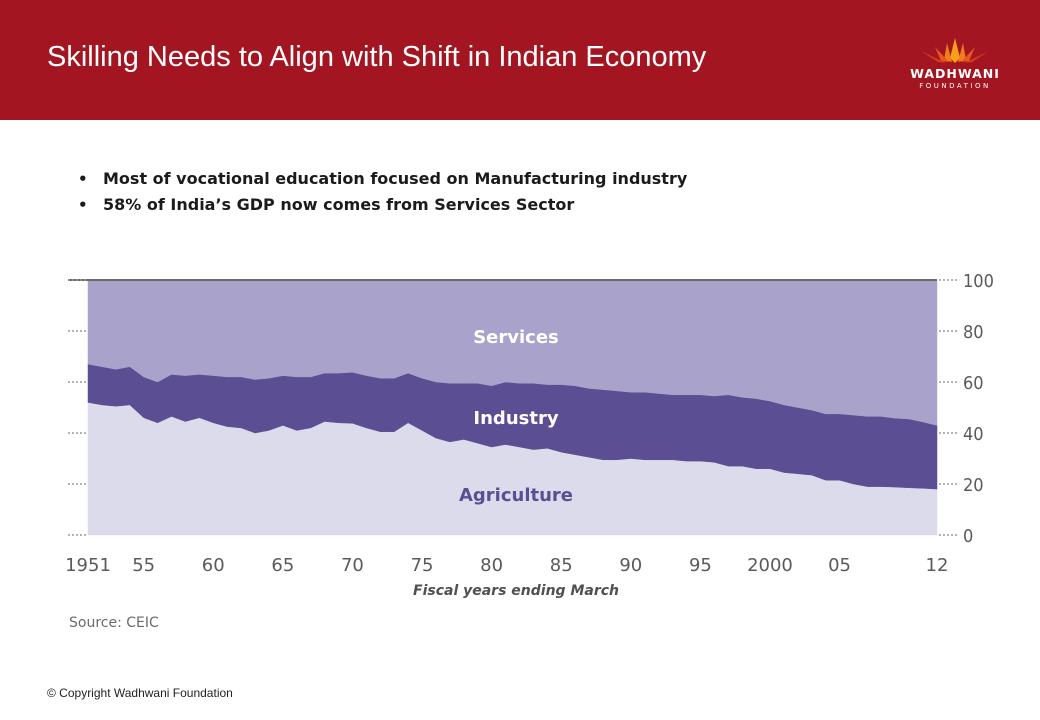 The image size is (1040, 720). Describe the element at coordinates (630, 565) in the screenshot. I see `x-tick-label: 90` at that location.